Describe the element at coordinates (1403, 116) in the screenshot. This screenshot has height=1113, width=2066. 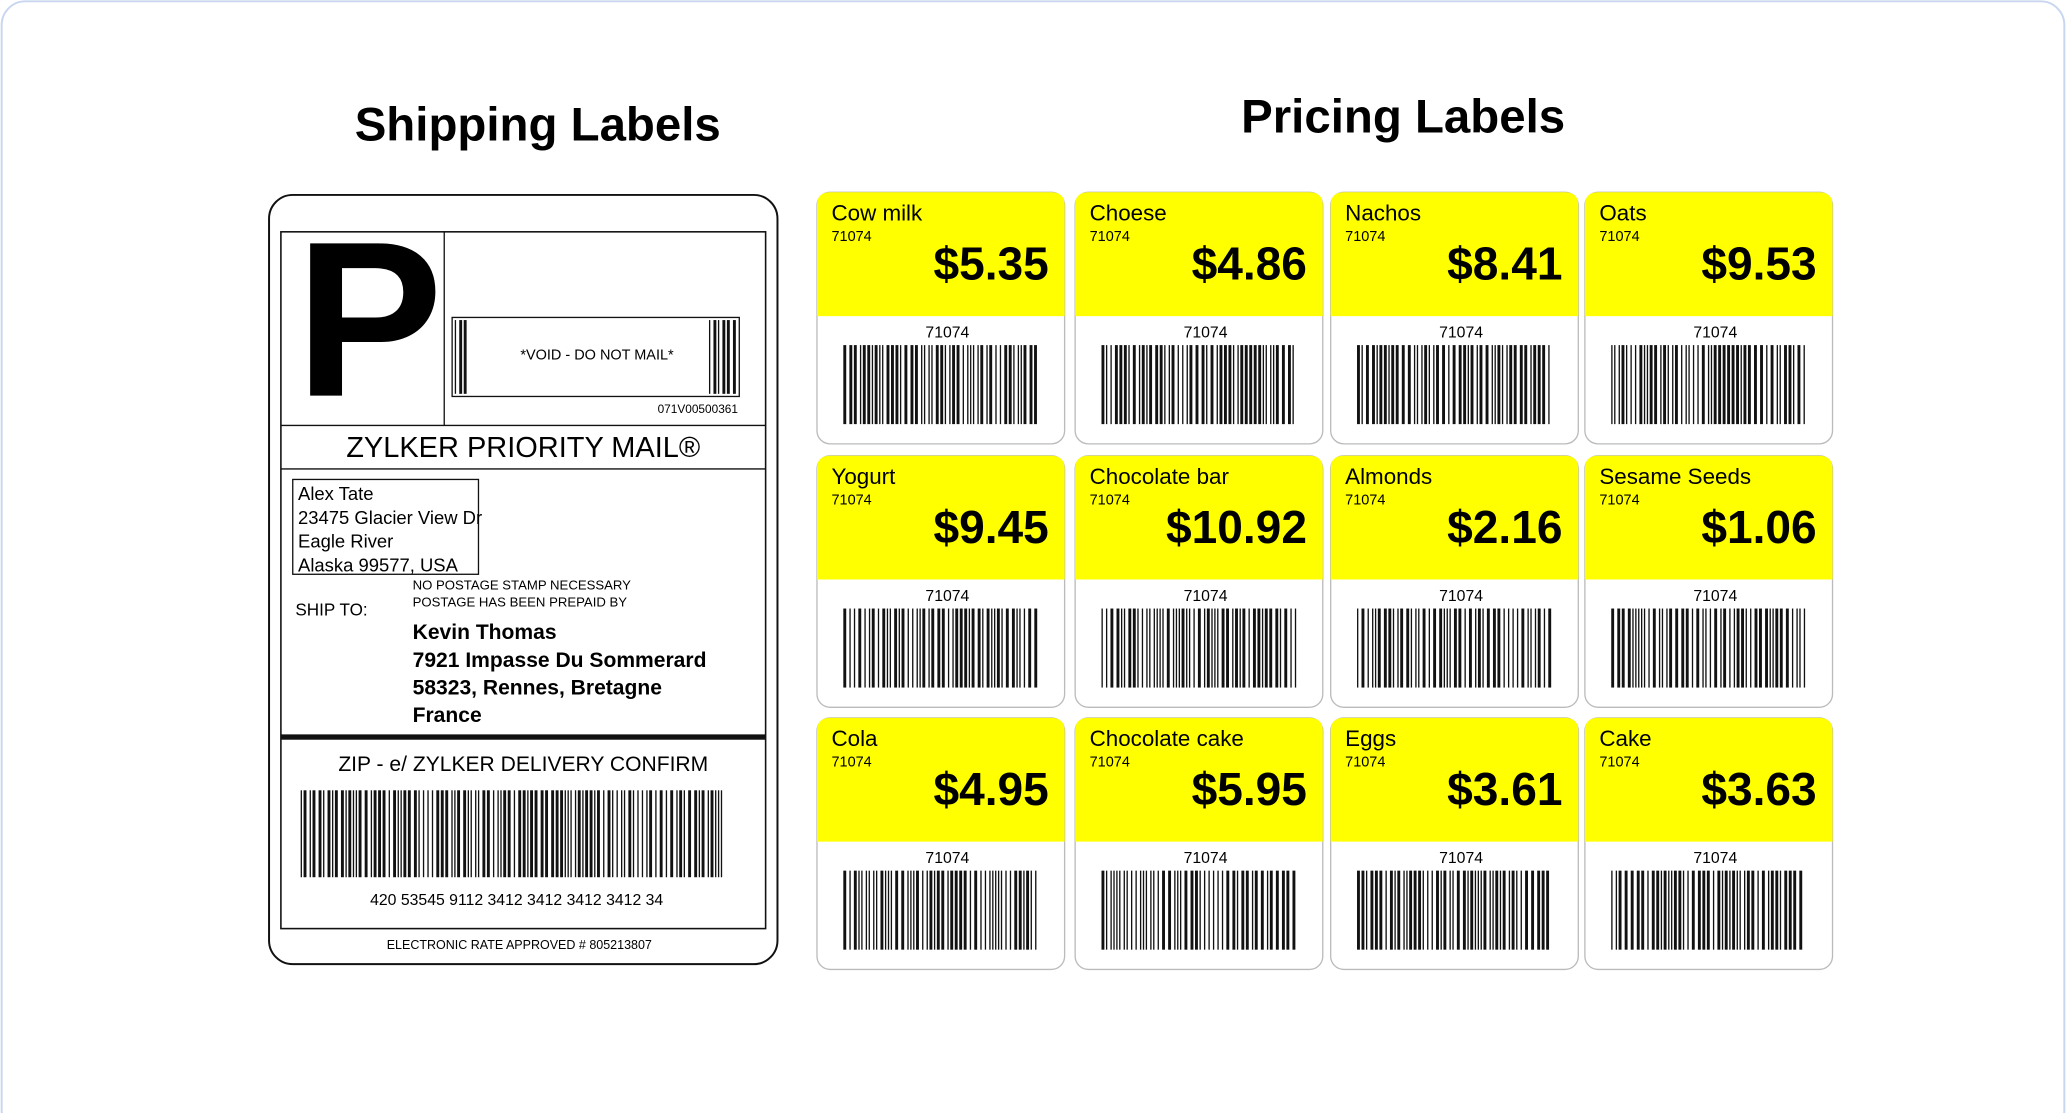
I see `section-title: Pricing Labels` at that location.